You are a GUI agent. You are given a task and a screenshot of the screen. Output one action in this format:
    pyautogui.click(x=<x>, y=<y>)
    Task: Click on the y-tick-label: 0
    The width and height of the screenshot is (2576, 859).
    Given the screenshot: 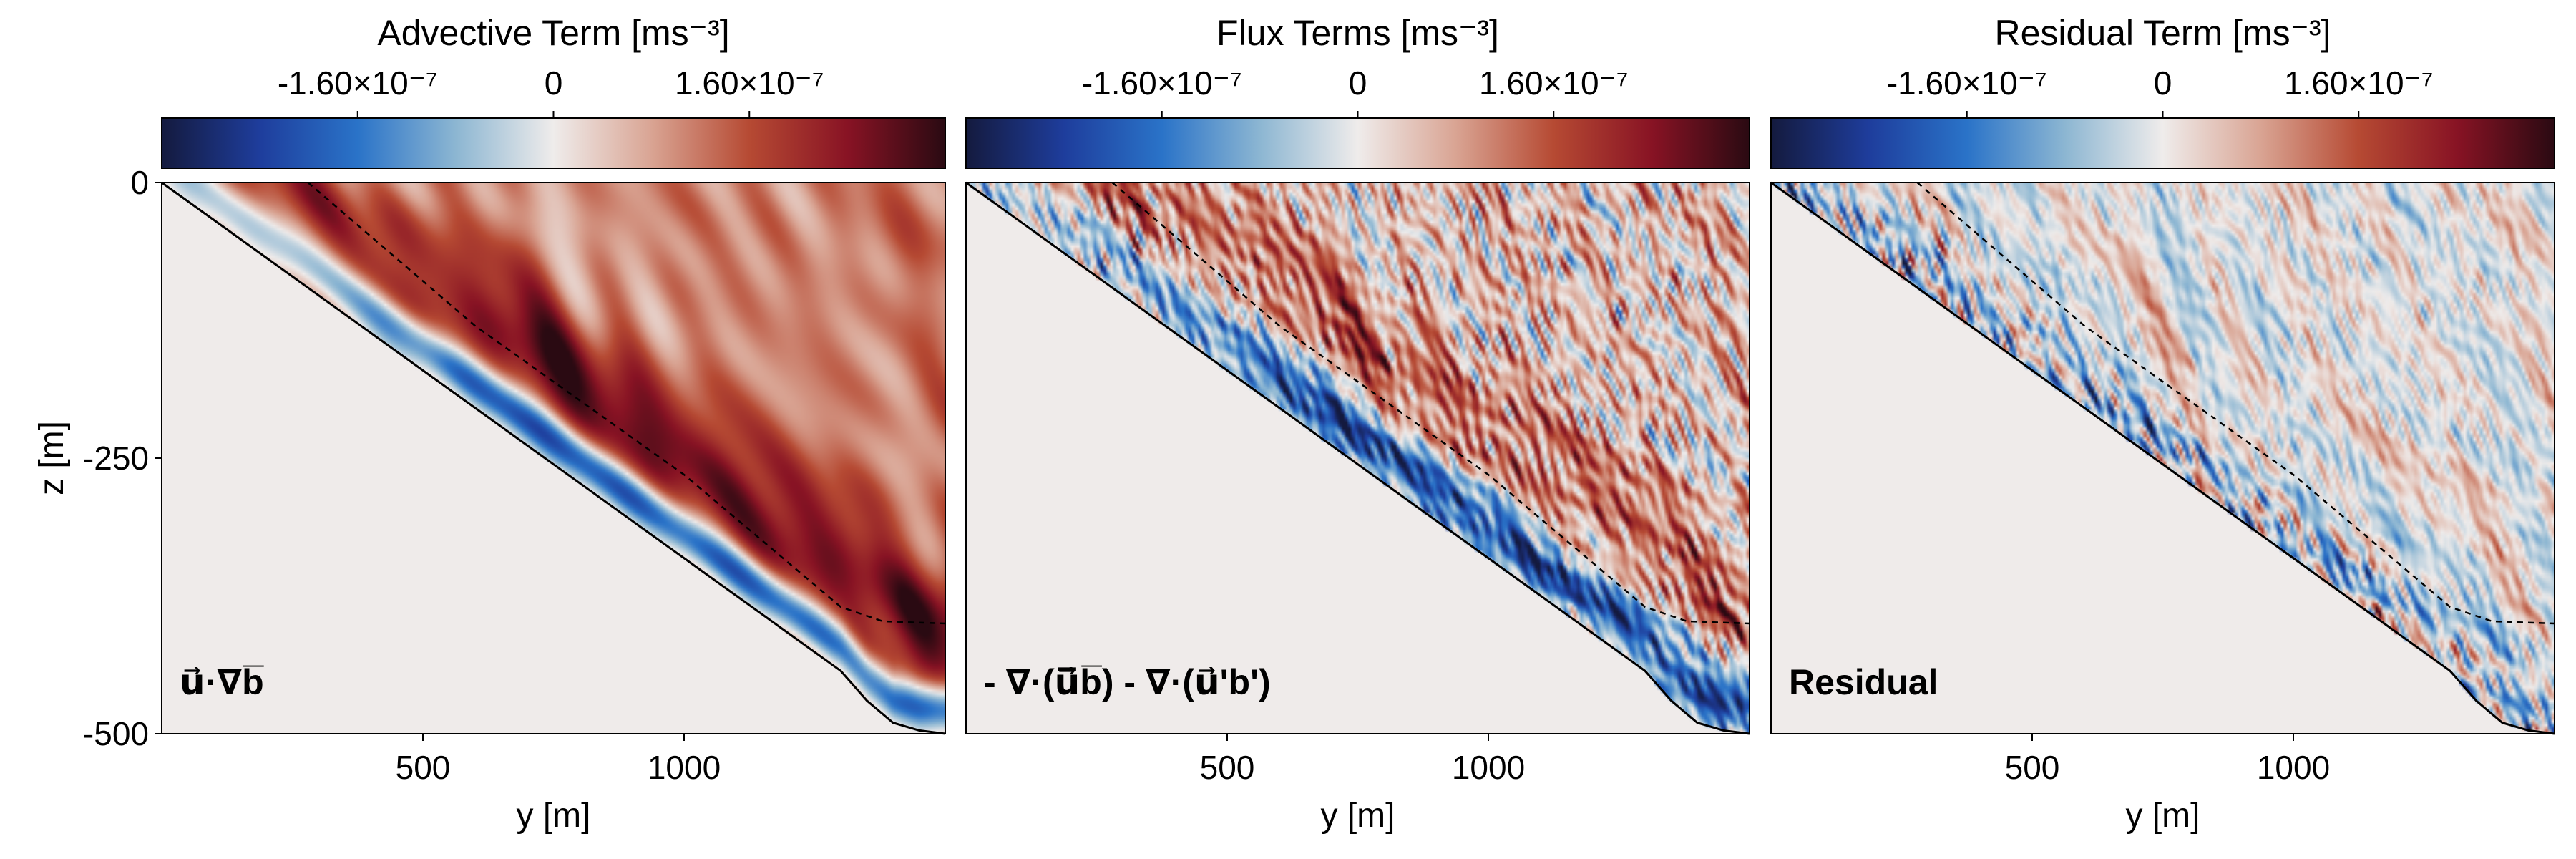 What is the action you would take?
    pyautogui.click(x=139, y=182)
    